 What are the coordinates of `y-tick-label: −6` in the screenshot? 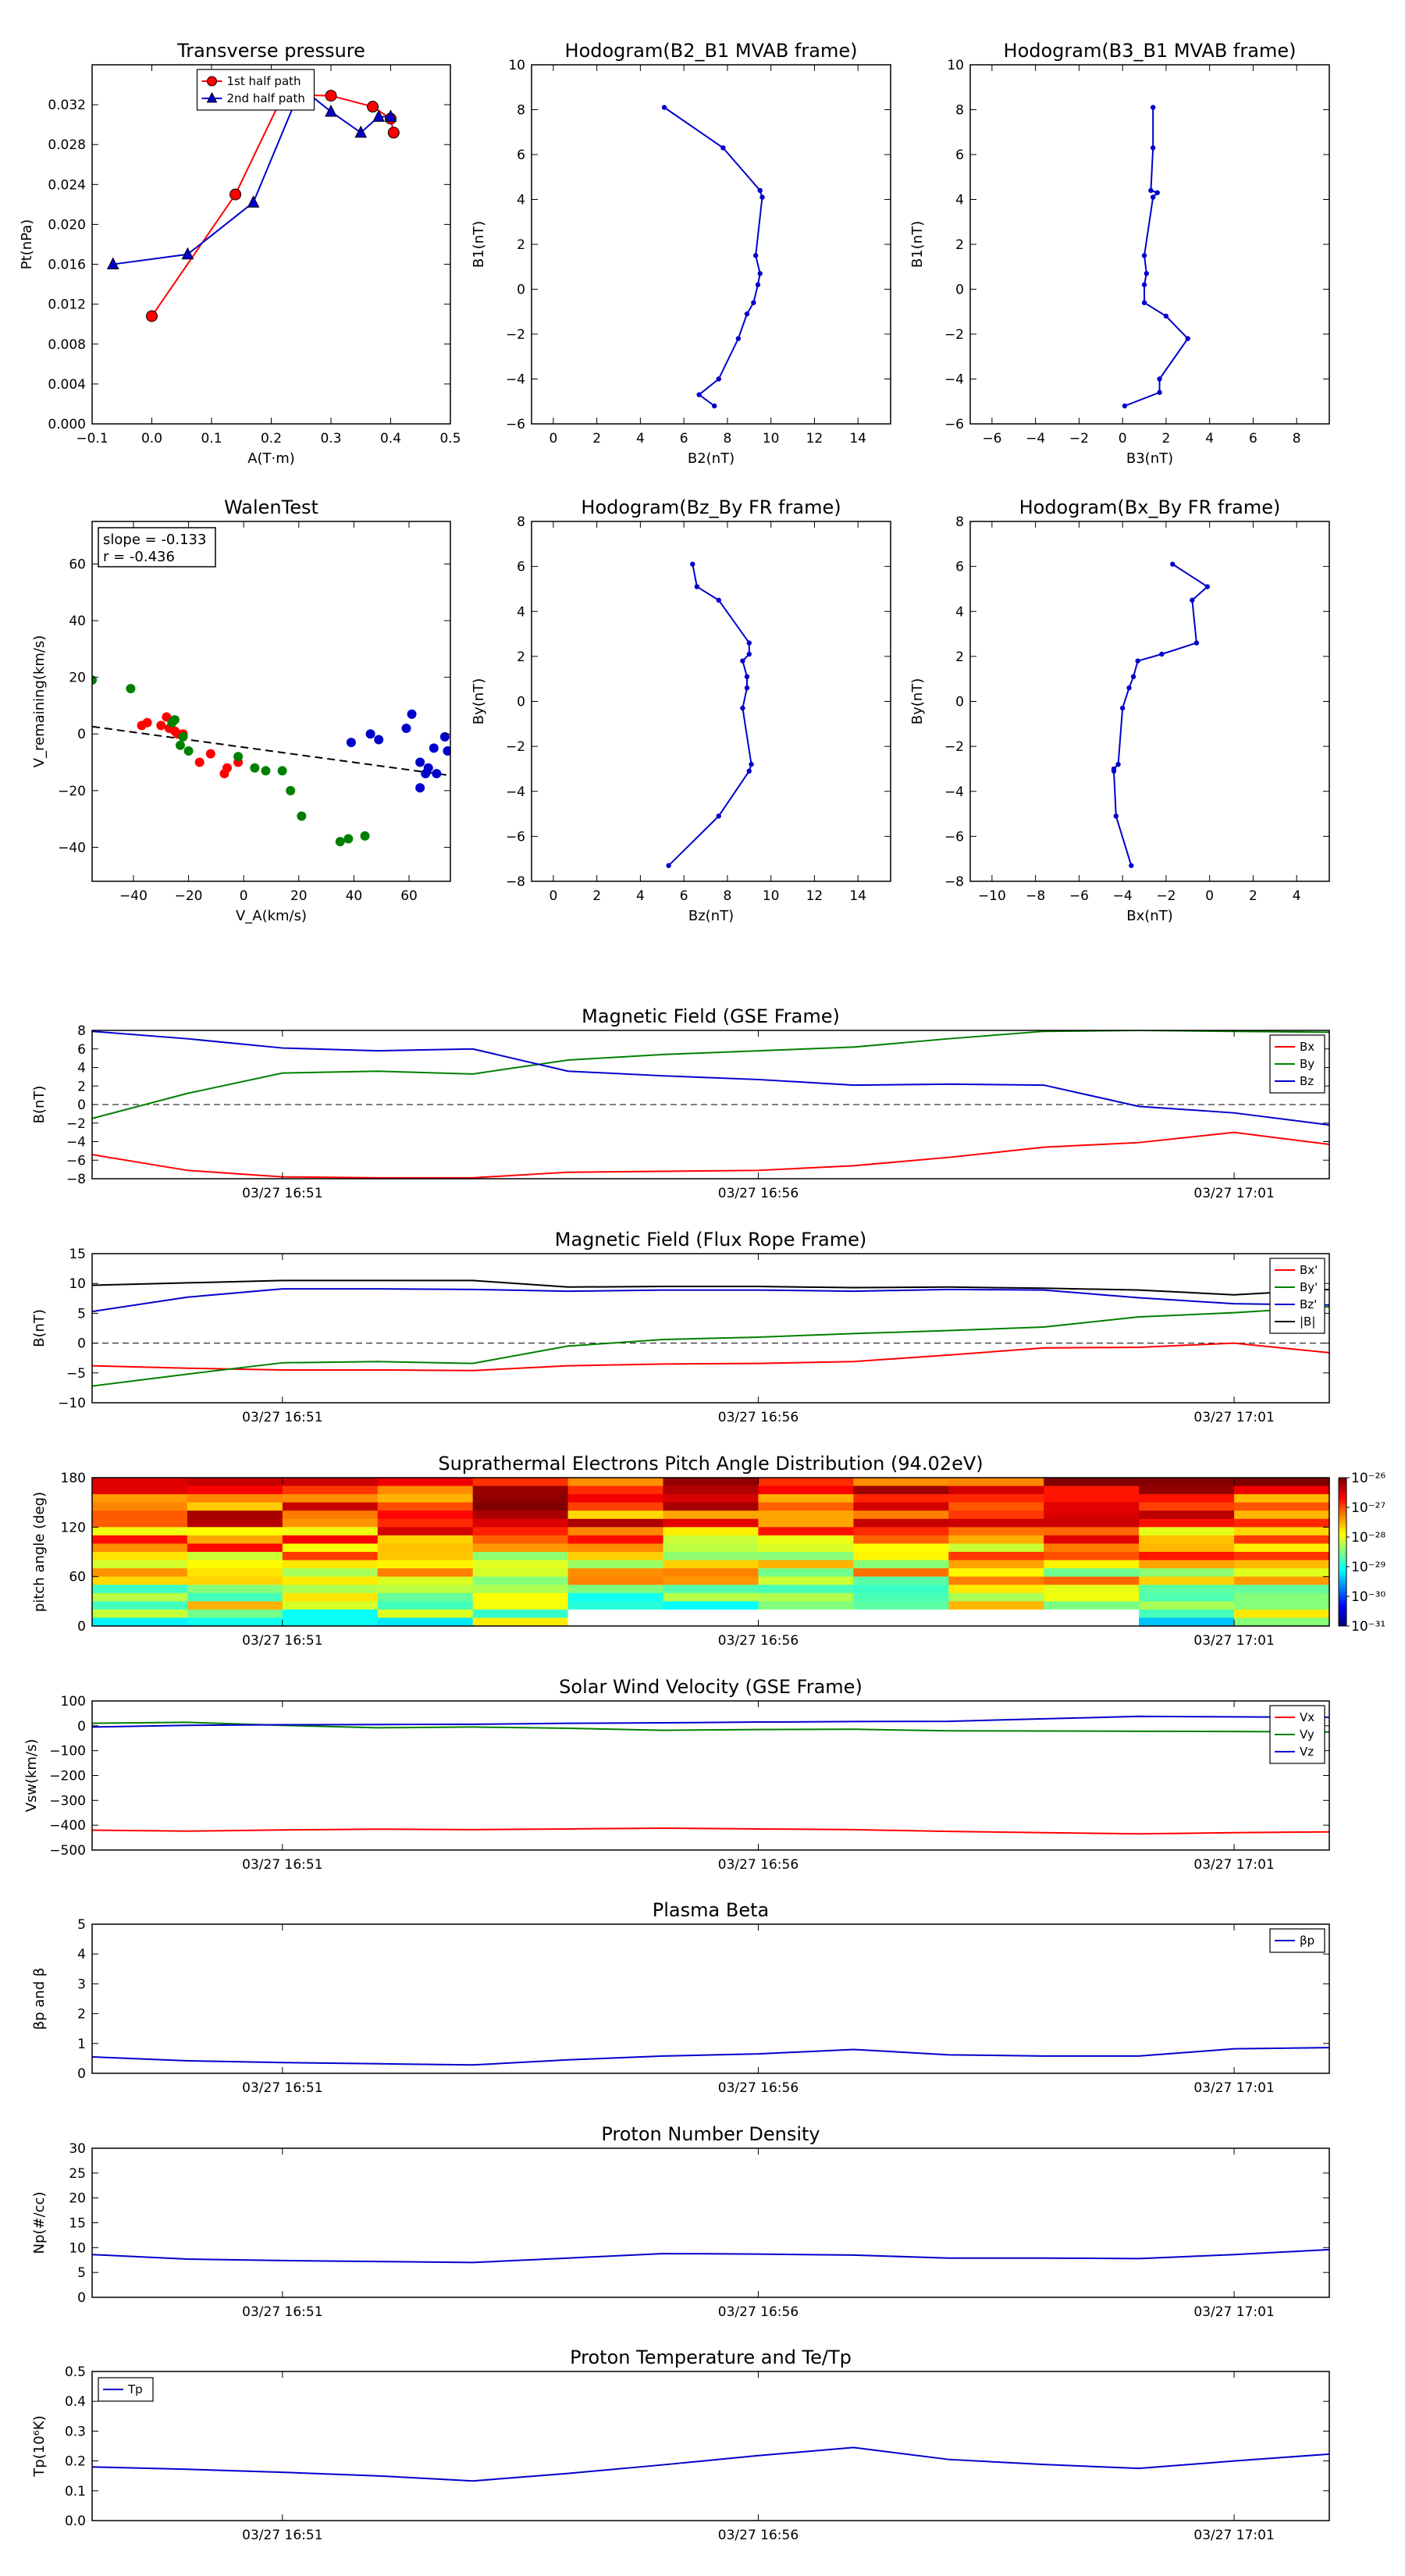 It's located at (515, 837).